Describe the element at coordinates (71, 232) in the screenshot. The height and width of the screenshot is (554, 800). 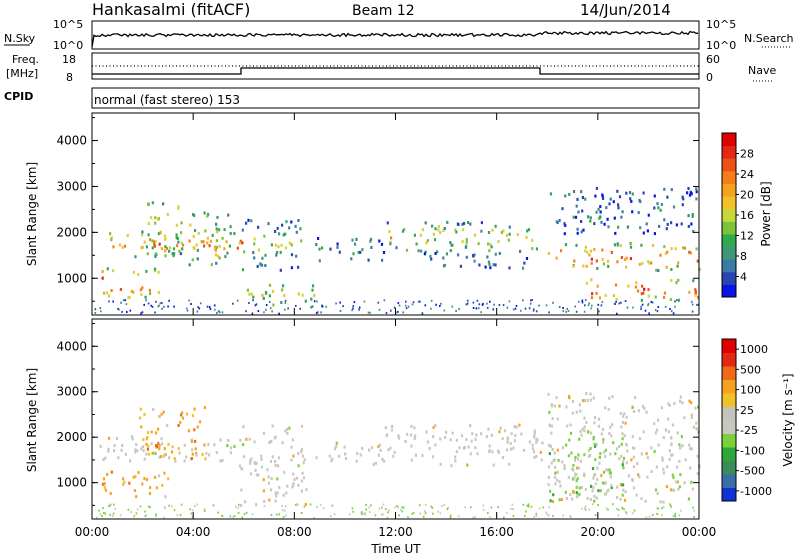
I see `ytick-label: 2000` at that location.